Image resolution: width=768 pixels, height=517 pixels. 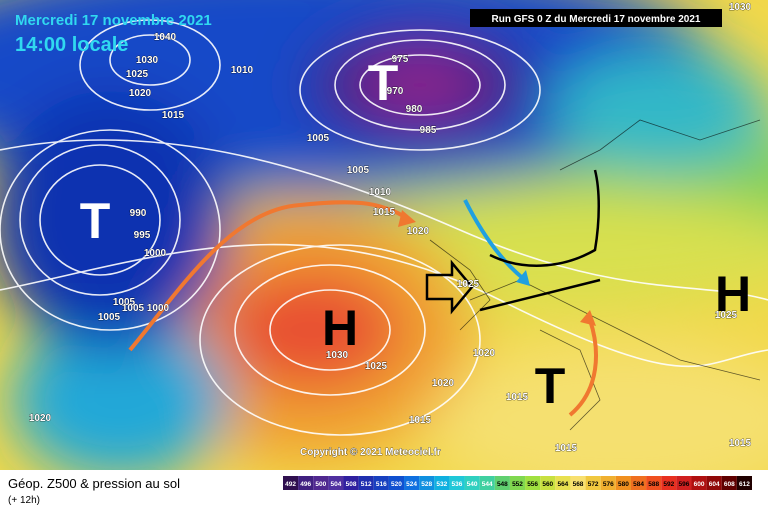 I want to click on scale-label: 576, so click(x=608, y=484).